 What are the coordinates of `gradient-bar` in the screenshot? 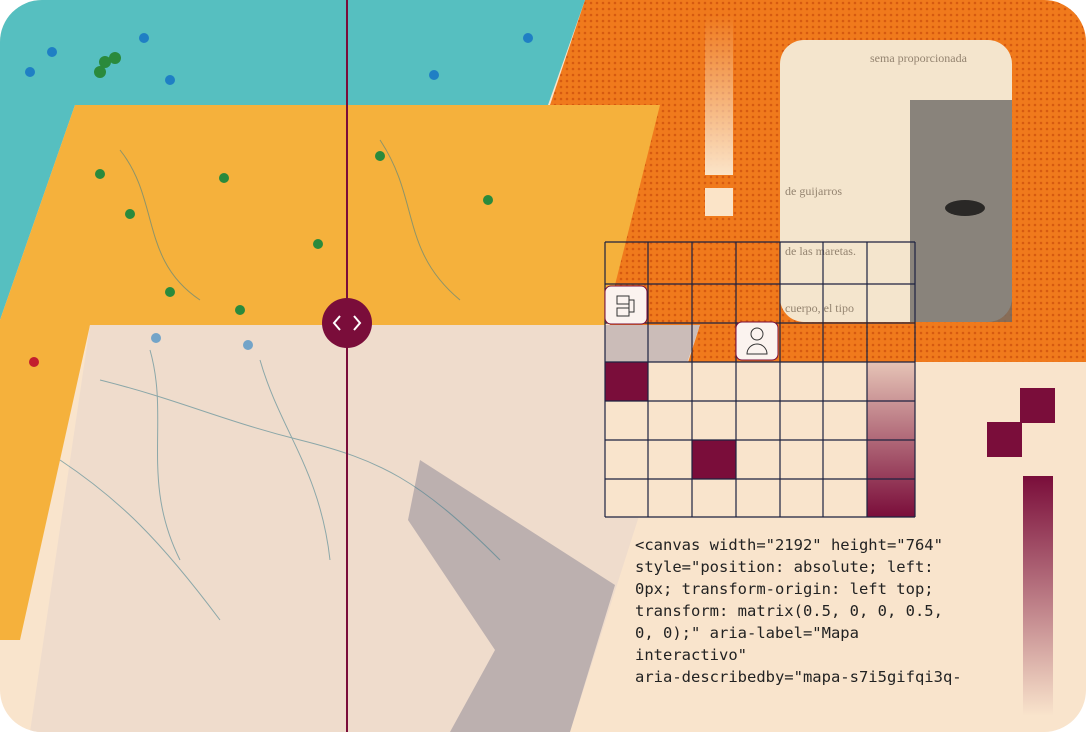 It's located at (1038, 596).